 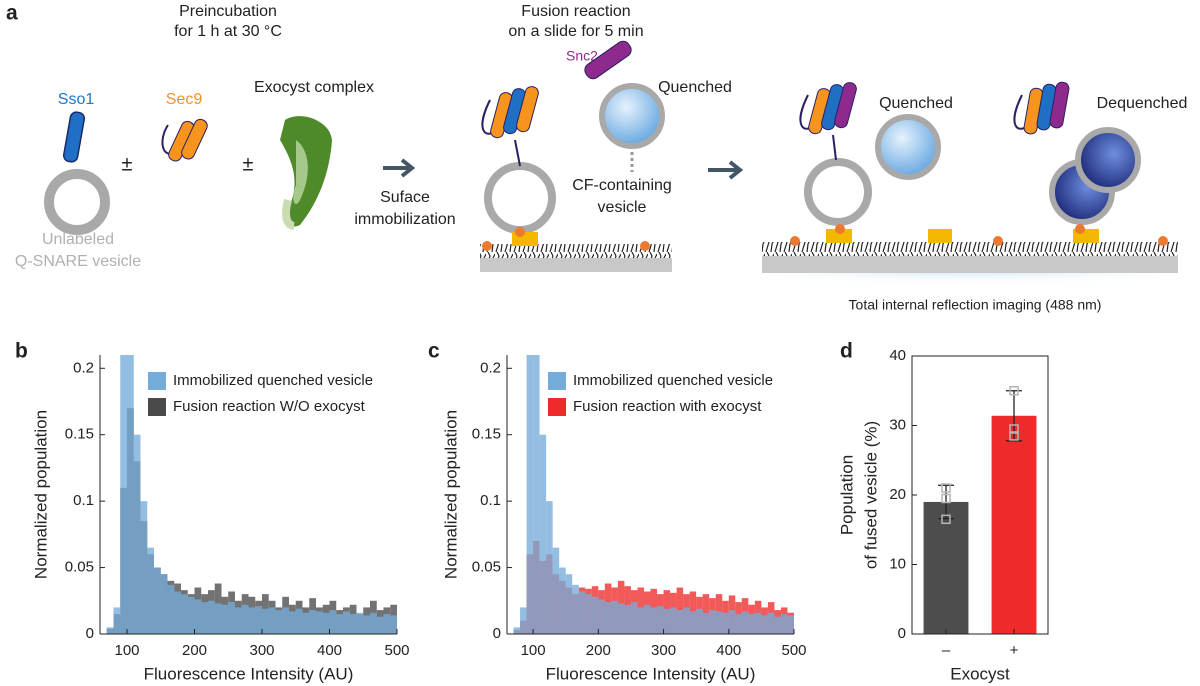 What do you see at coordinates (1142, 103) in the screenshot?
I see `state-label: Dequenched` at bounding box center [1142, 103].